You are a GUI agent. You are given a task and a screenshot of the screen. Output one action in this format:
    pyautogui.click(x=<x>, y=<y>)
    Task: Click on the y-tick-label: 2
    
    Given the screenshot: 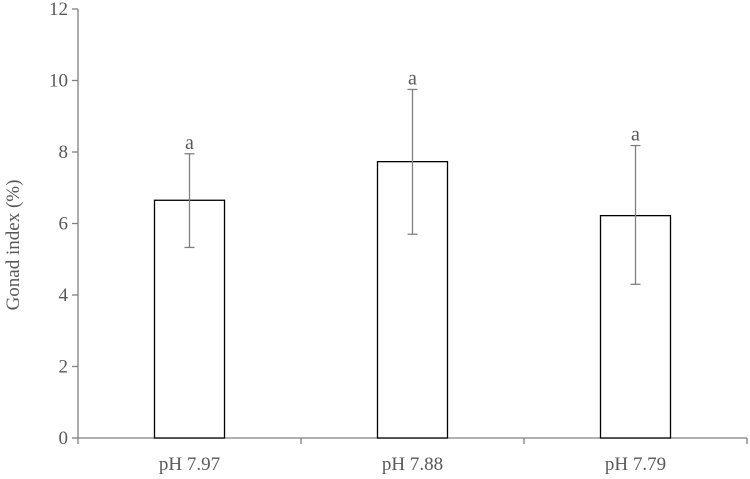 What is the action you would take?
    pyautogui.click(x=64, y=367)
    